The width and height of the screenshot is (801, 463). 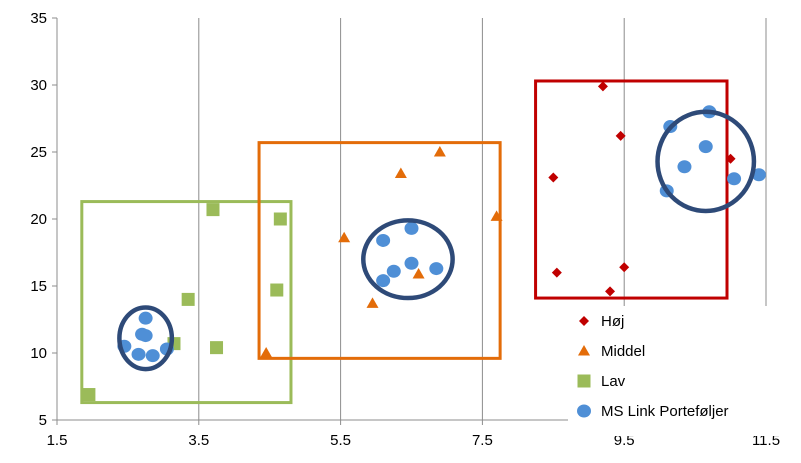 What do you see at coordinates (38, 353) in the screenshot?
I see `y-tick-label: 10` at bounding box center [38, 353].